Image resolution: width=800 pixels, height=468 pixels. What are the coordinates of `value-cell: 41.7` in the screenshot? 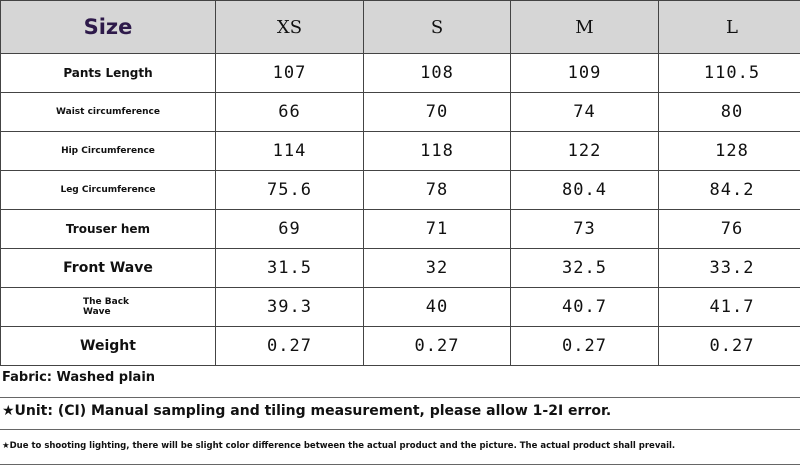 It's located at (729, 307).